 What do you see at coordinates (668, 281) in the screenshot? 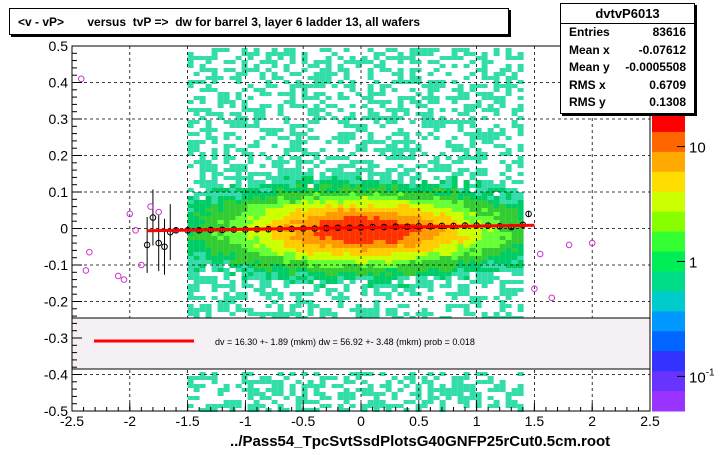
I see `colorbar-segment` at bounding box center [668, 281].